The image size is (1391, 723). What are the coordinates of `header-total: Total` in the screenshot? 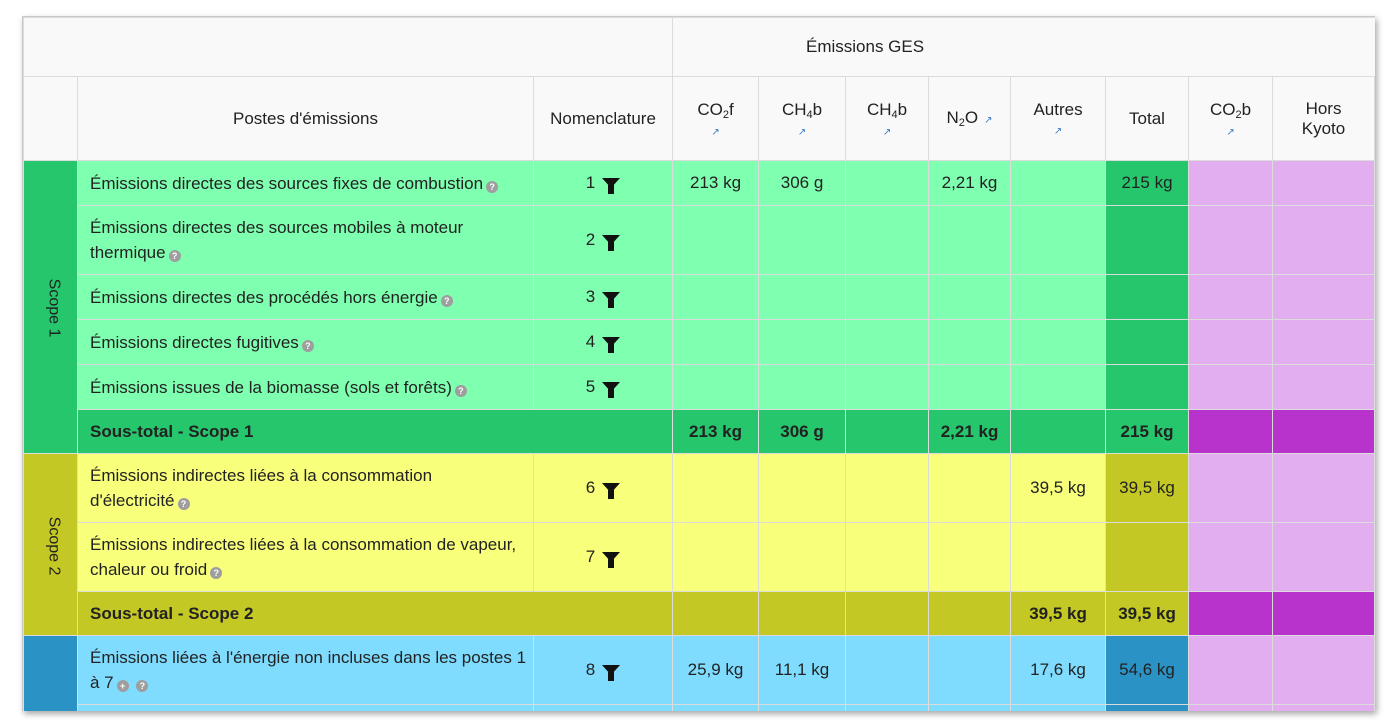 It's located at (1147, 118).